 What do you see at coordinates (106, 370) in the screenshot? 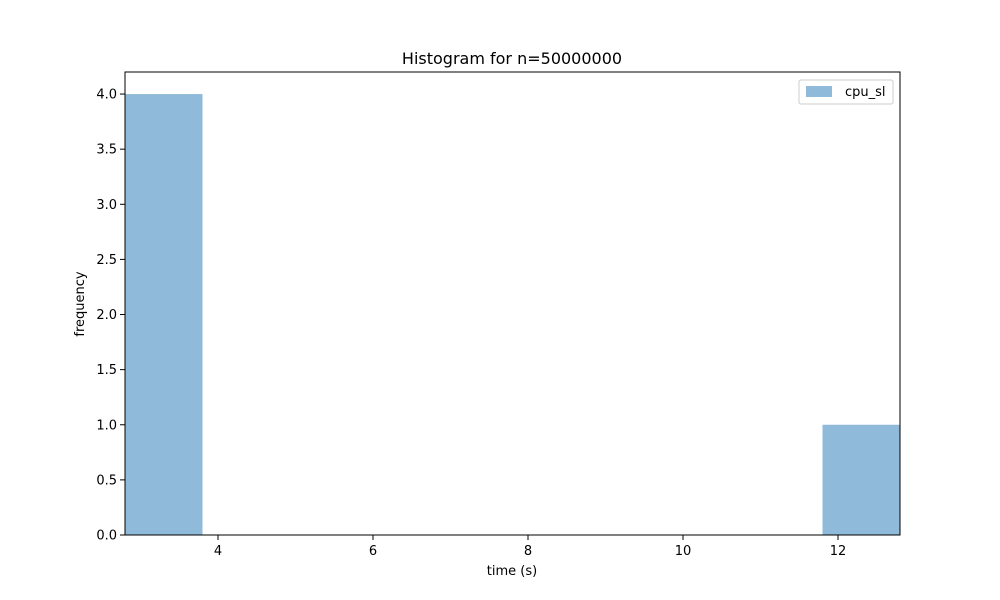
I see `y-tick-label: 1.5` at bounding box center [106, 370].